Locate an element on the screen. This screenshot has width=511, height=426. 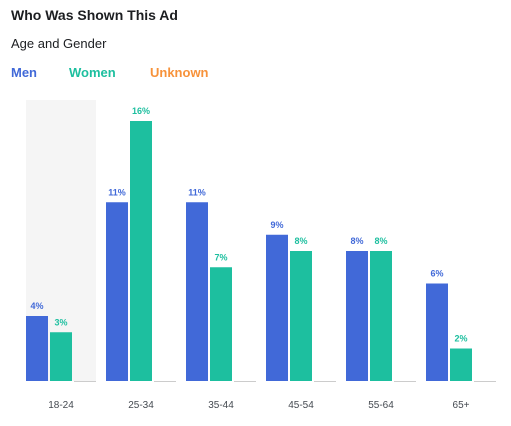
legend: Men Women Unknown is located at coordinates (110, 72).